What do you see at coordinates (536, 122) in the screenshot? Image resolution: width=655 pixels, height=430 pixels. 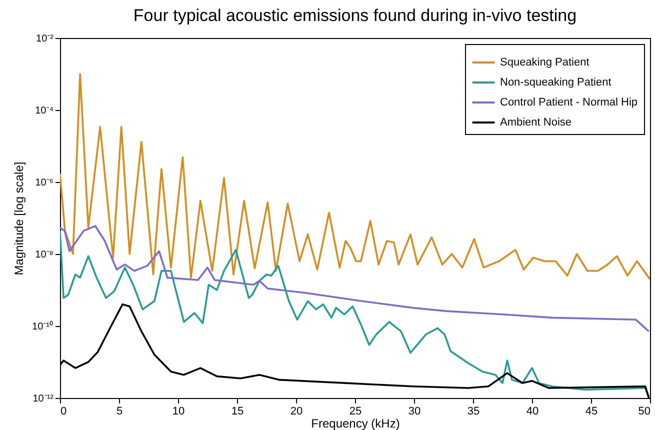 I see `legend-label: Ambient Noise` at bounding box center [536, 122].